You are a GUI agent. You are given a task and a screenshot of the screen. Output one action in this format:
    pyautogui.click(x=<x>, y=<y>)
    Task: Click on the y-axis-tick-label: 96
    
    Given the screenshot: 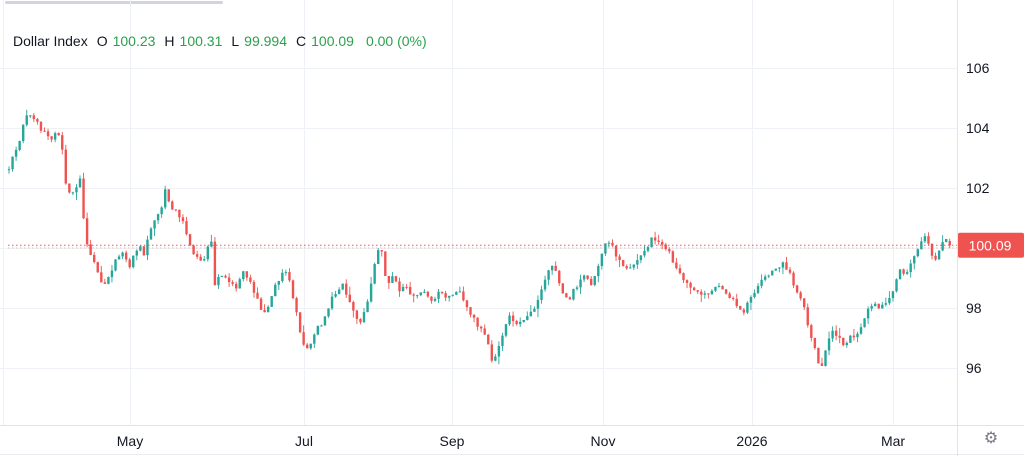 What is the action you would take?
    pyautogui.click(x=974, y=368)
    